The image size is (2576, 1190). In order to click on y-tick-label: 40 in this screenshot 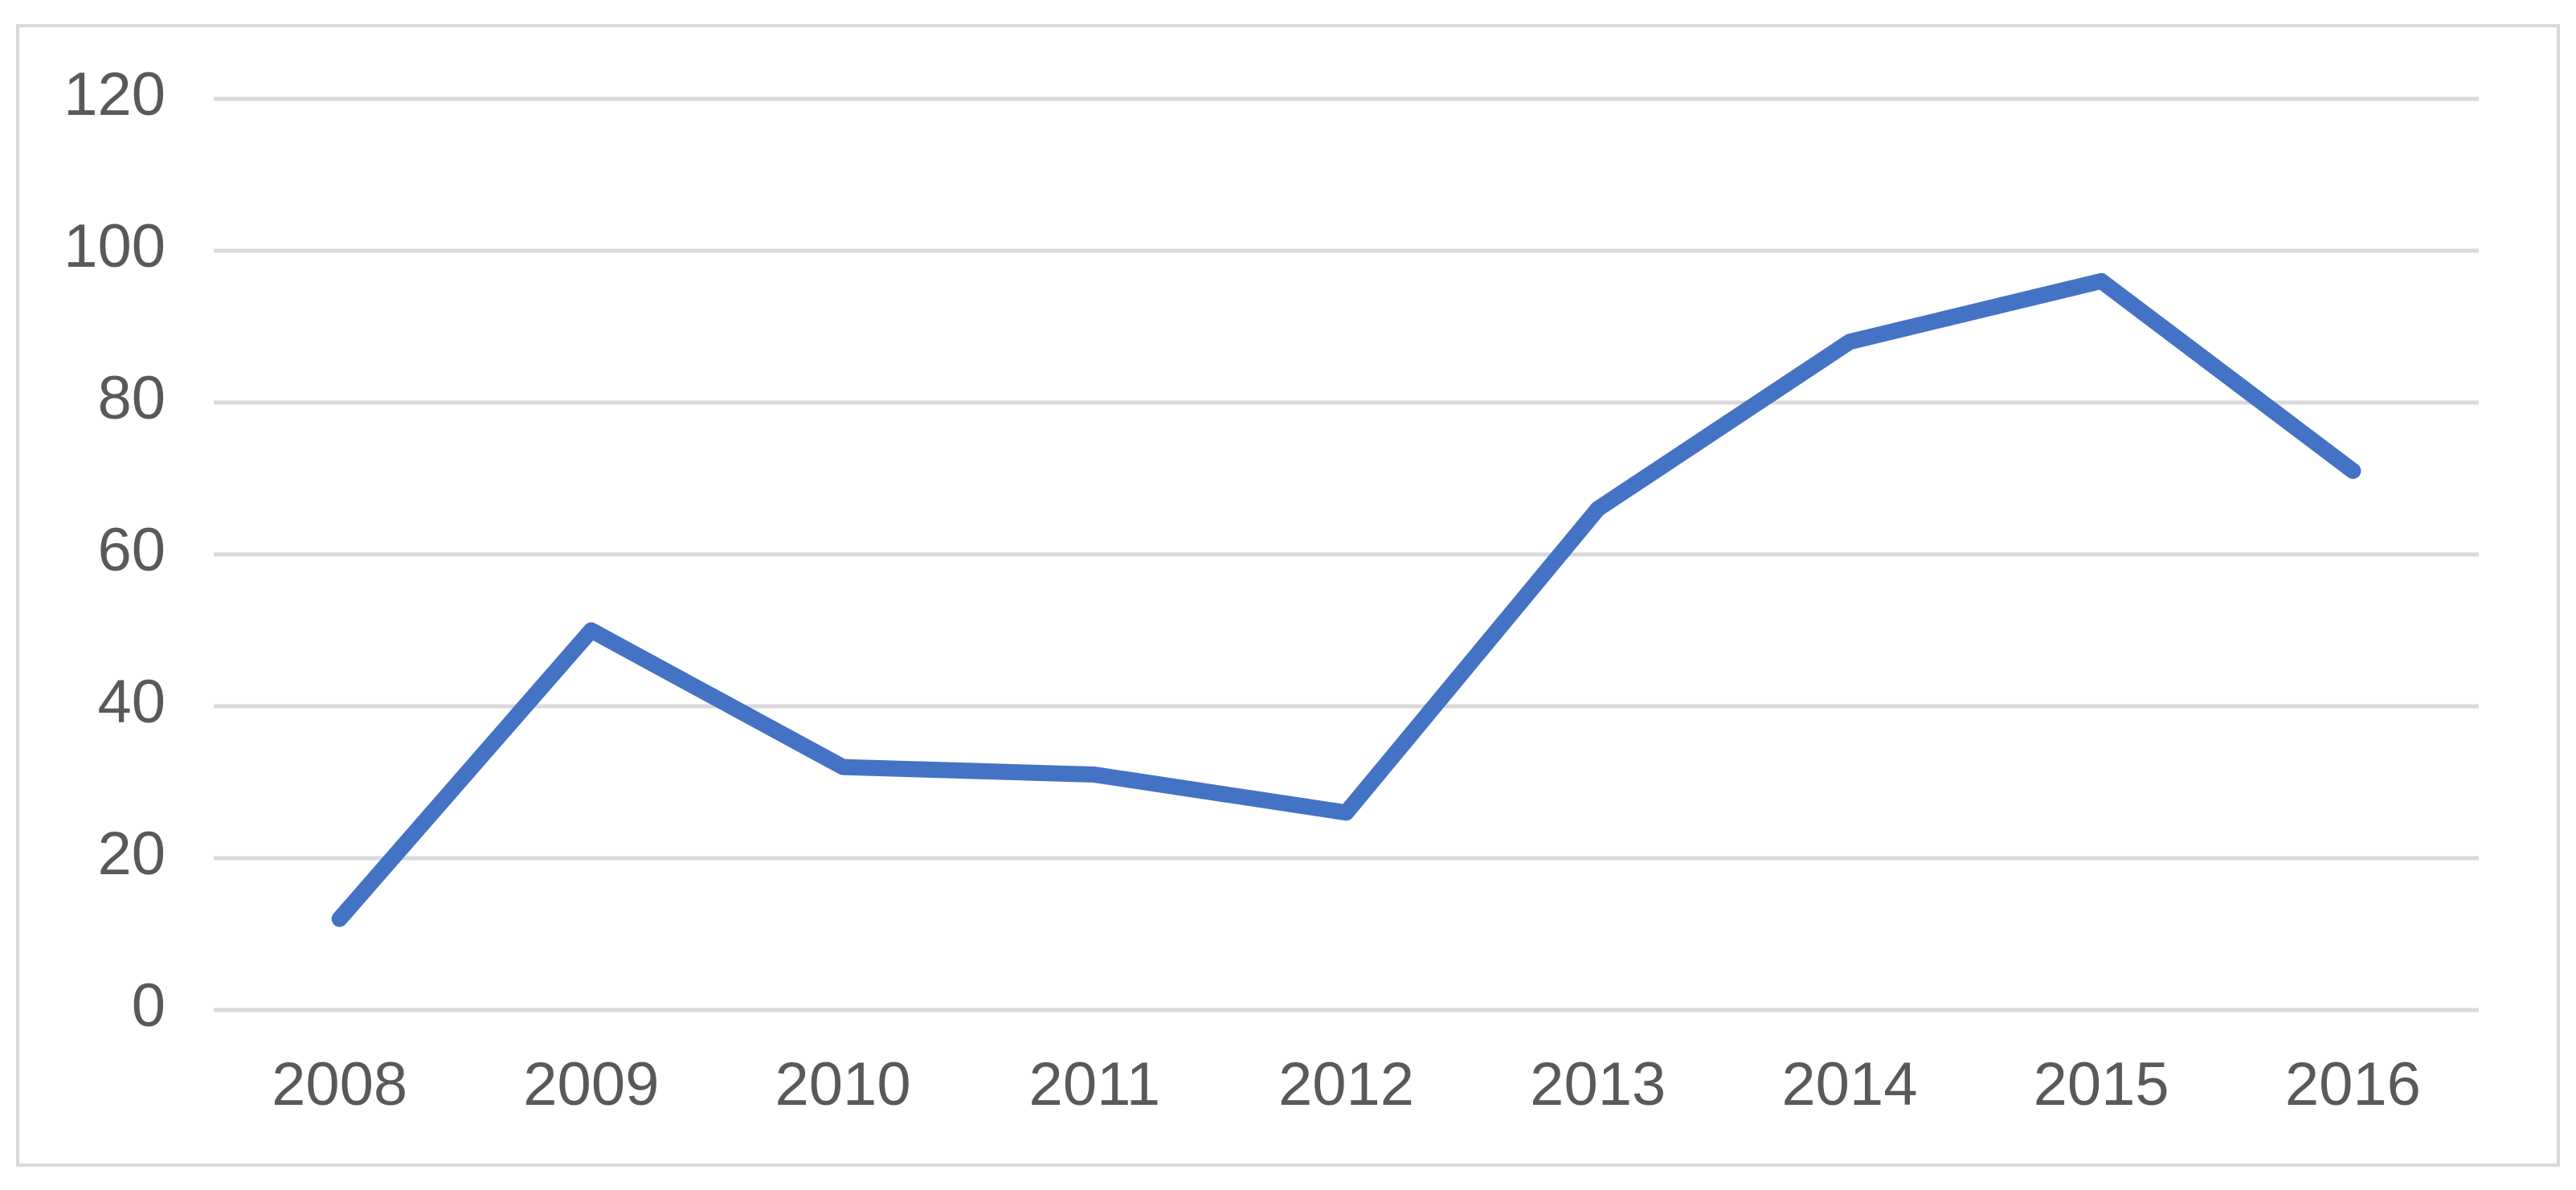, I will do `click(131, 702)`.